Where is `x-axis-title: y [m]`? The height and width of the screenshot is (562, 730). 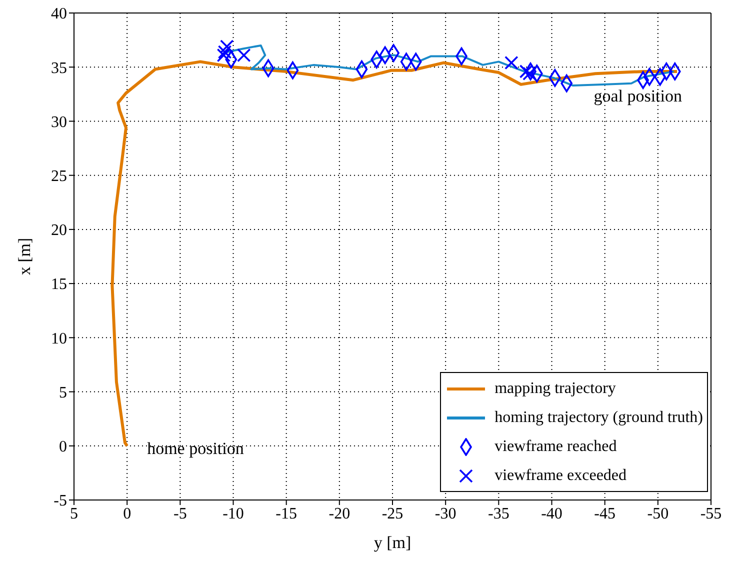 x-axis-title: y [m] is located at coordinates (393, 542).